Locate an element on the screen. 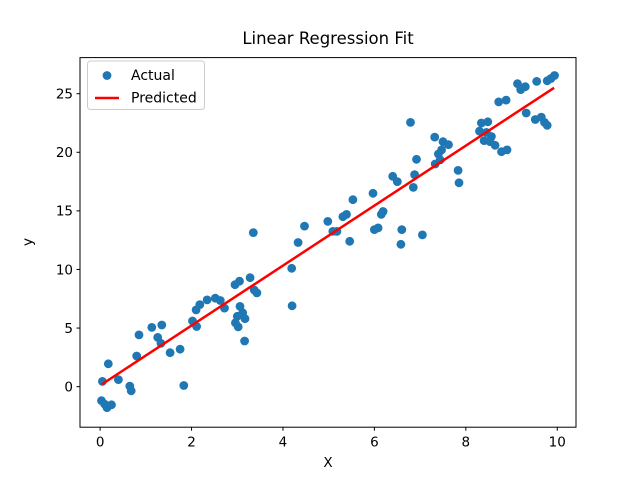  y-tick-label: 5 is located at coordinates (68, 329).